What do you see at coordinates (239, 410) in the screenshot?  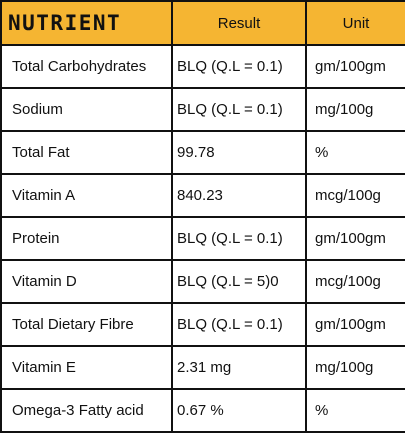 I see `result-cell: 0.67 %` at bounding box center [239, 410].